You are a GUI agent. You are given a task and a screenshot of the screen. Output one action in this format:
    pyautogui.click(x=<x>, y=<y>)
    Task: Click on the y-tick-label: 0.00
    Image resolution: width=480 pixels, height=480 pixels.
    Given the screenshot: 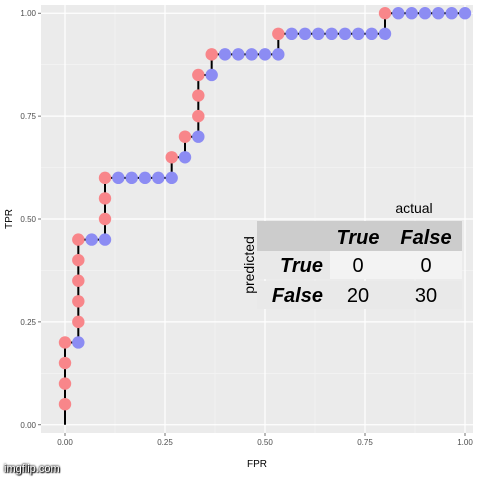 What is the action you would take?
    pyautogui.click(x=28, y=425)
    